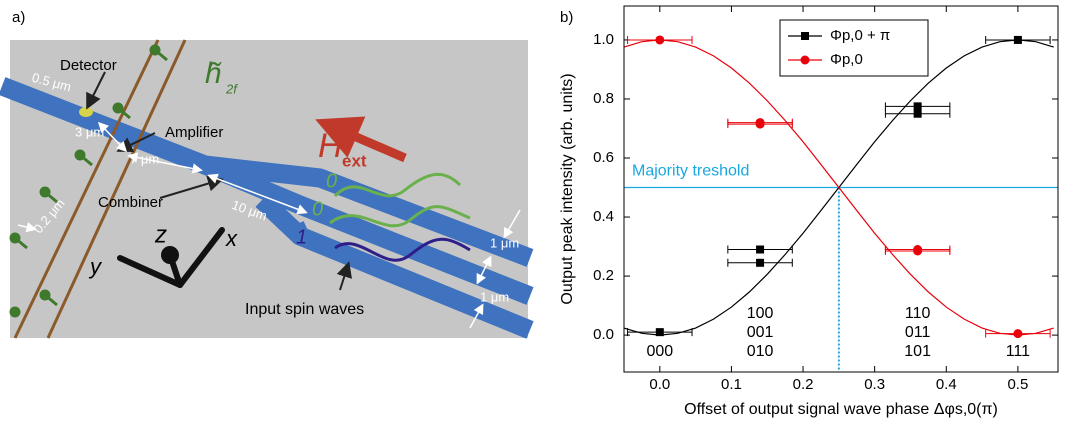 This screenshot has width=1070, height=430. What do you see at coordinates (603, 216) in the screenshot?
I see `y-tick-label: 0.4` at bounding box center [603, 216].